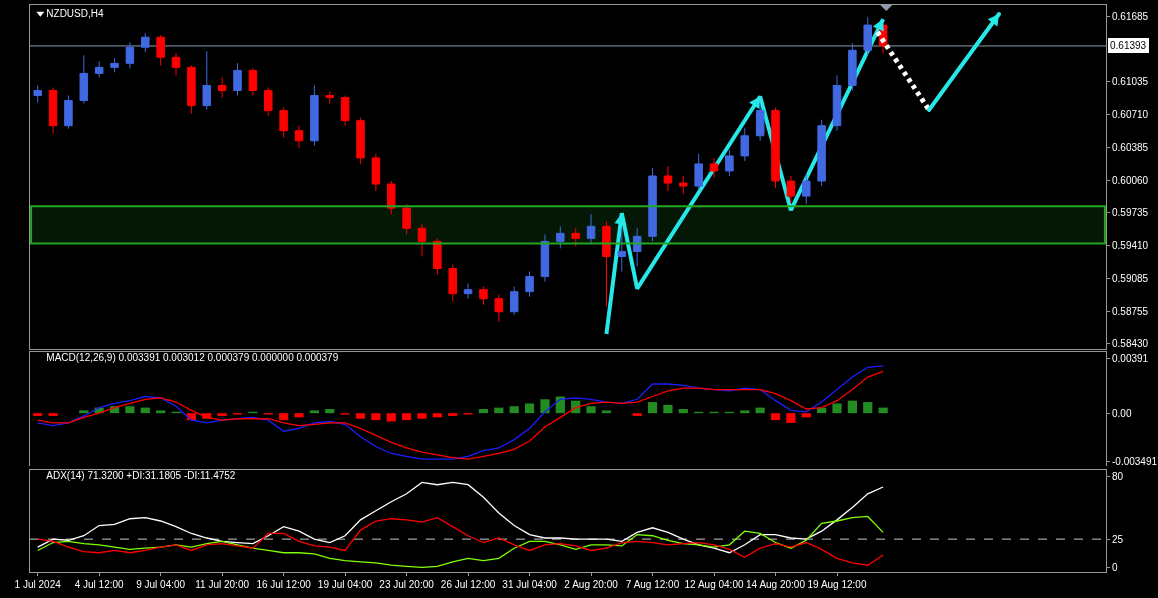  Describe the element at coordinates (1118, 477) in the screenshot. I see `y-tick-label: 80` at that location.